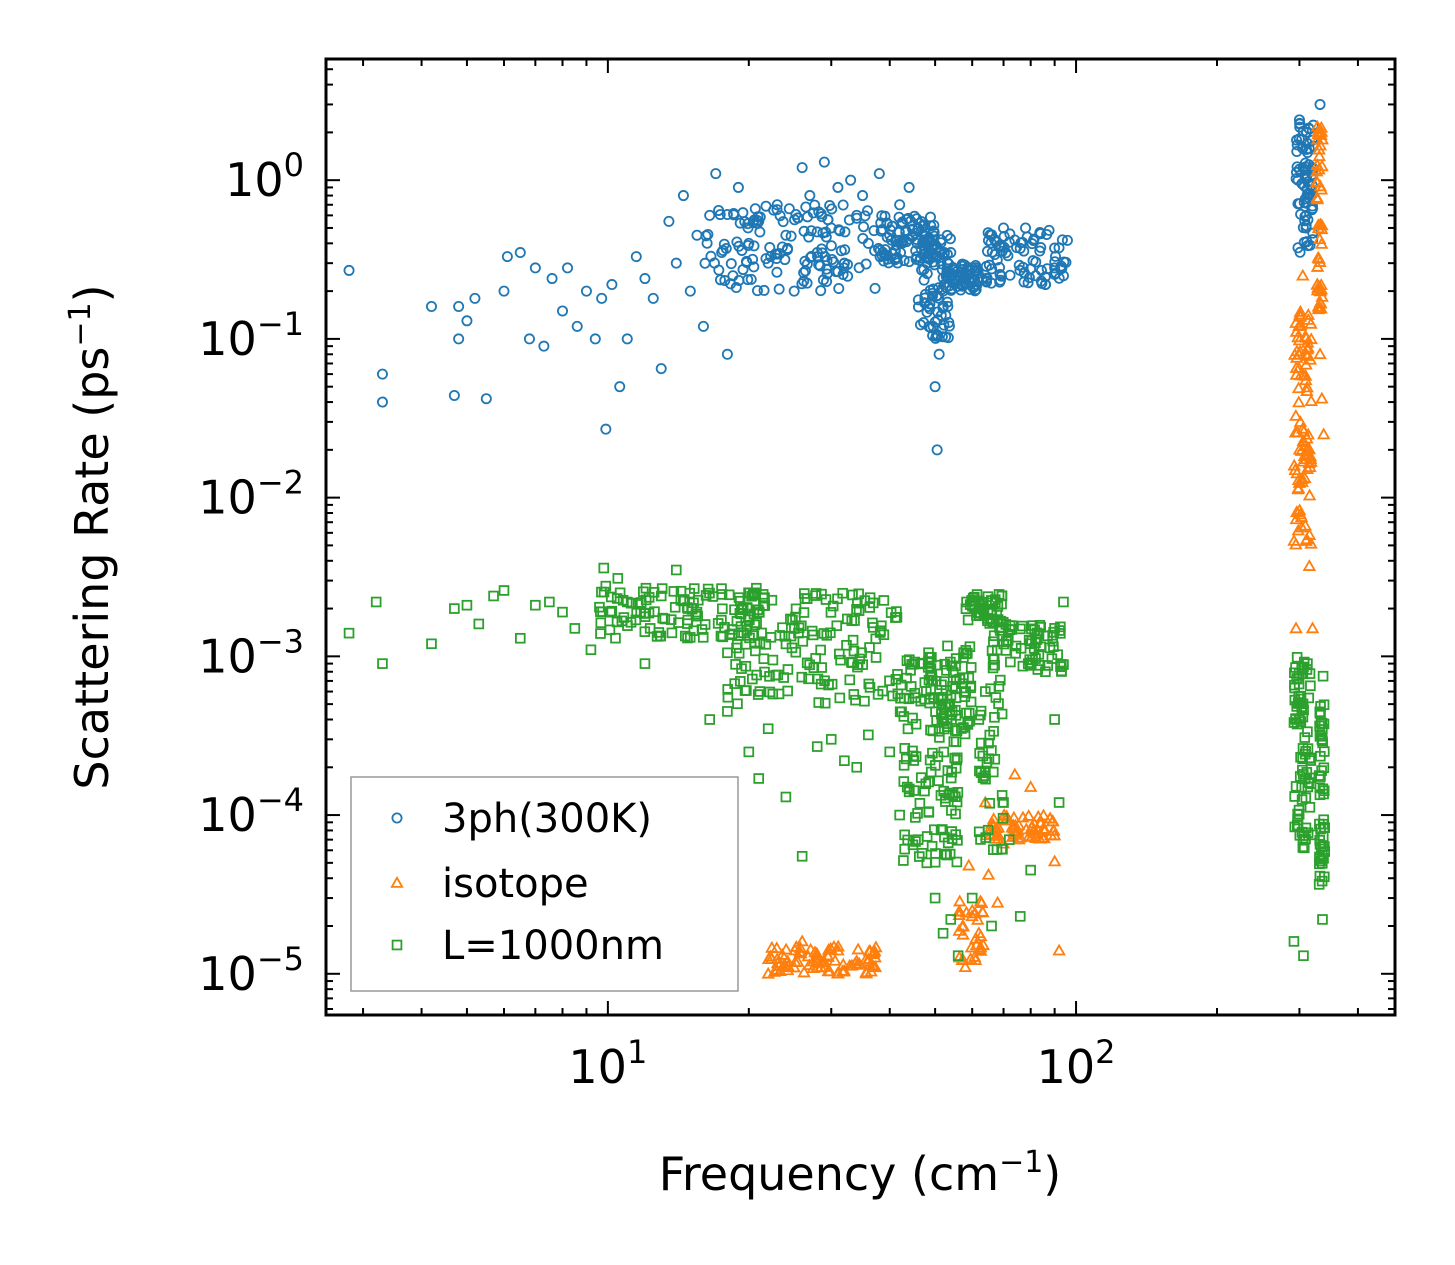 Image resolution: width=1455 pixels, height=1265 pixels. What do you see at coordinates (860, 1173) in the screenshot?
I see `x-axis-label: Frequency (cm−1)` at bounding box center [860, 1173].